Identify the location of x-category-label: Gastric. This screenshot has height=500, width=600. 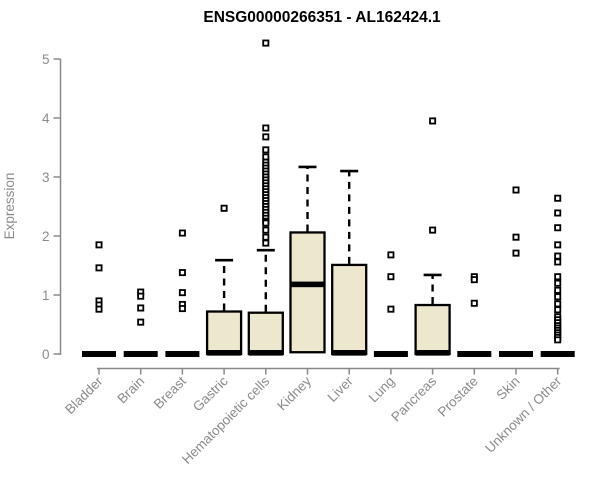
(210, 393).